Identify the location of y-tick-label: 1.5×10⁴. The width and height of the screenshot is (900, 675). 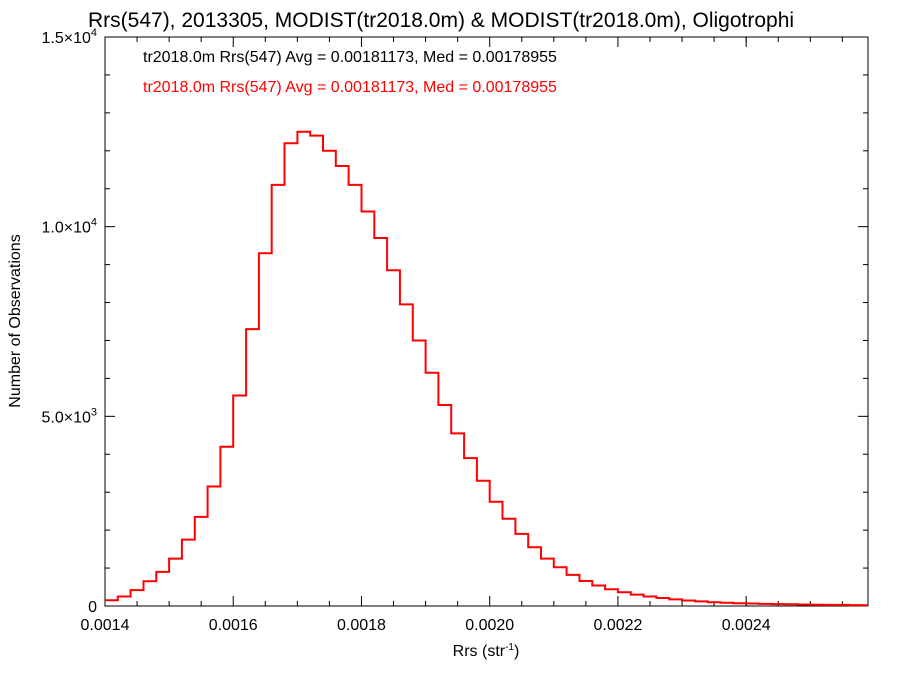
(69, 37).